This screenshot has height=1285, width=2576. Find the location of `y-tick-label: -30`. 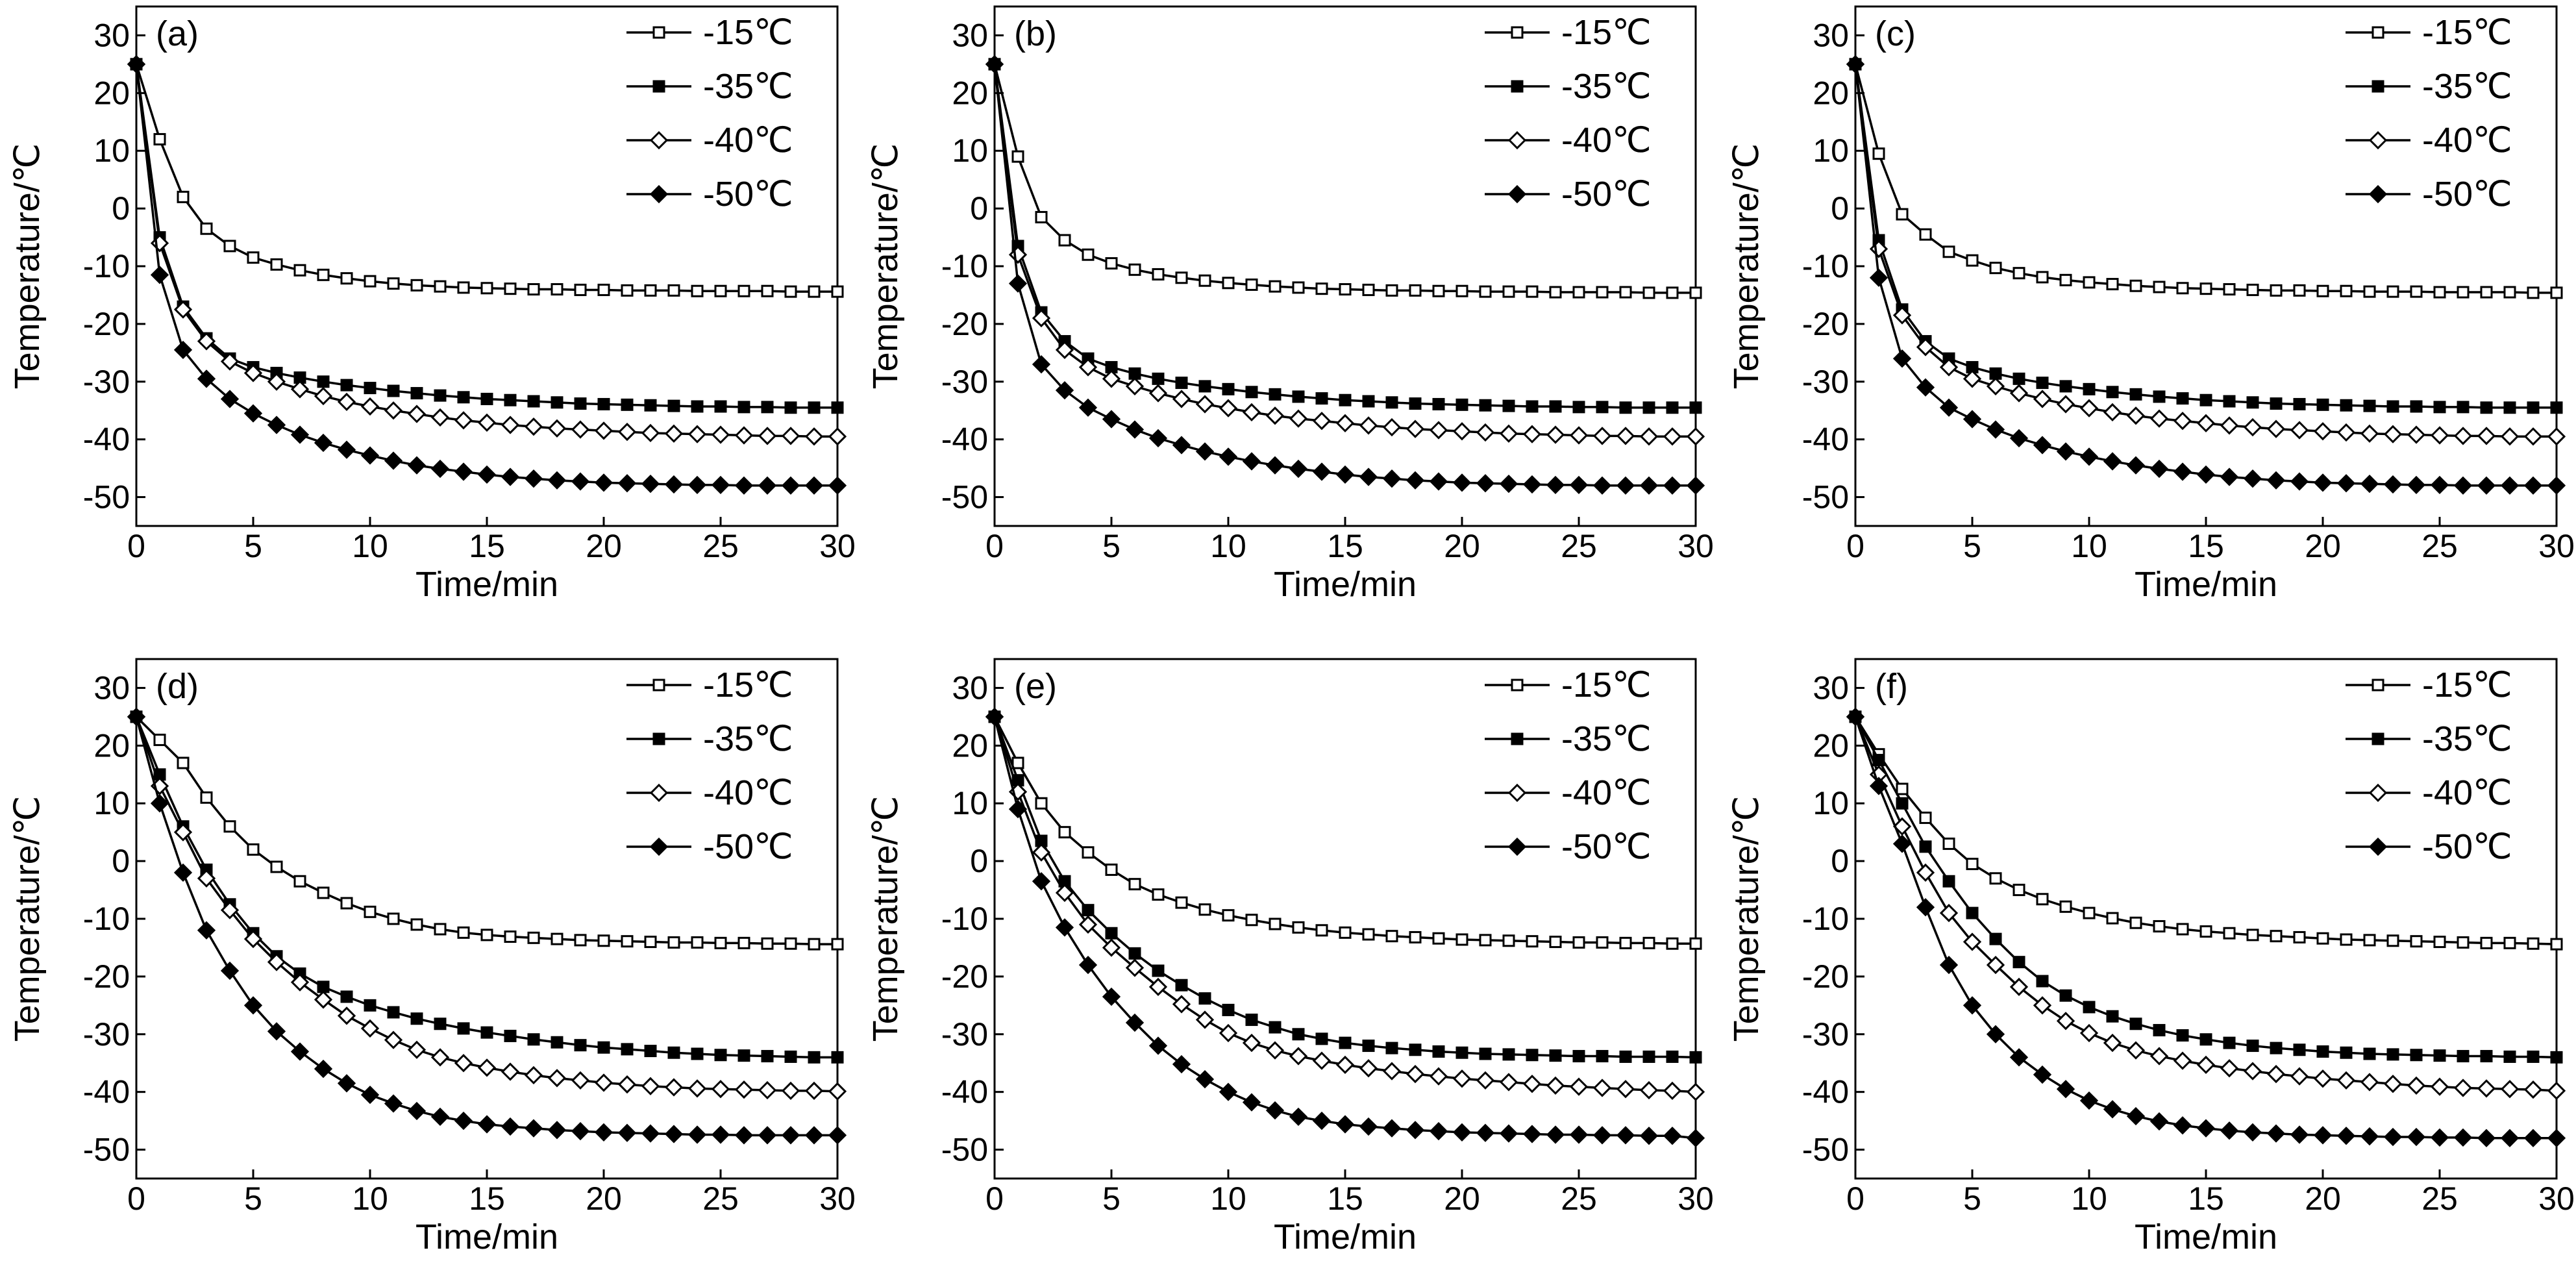

y-tick-label: -30 is located at coordinates (964, 382).